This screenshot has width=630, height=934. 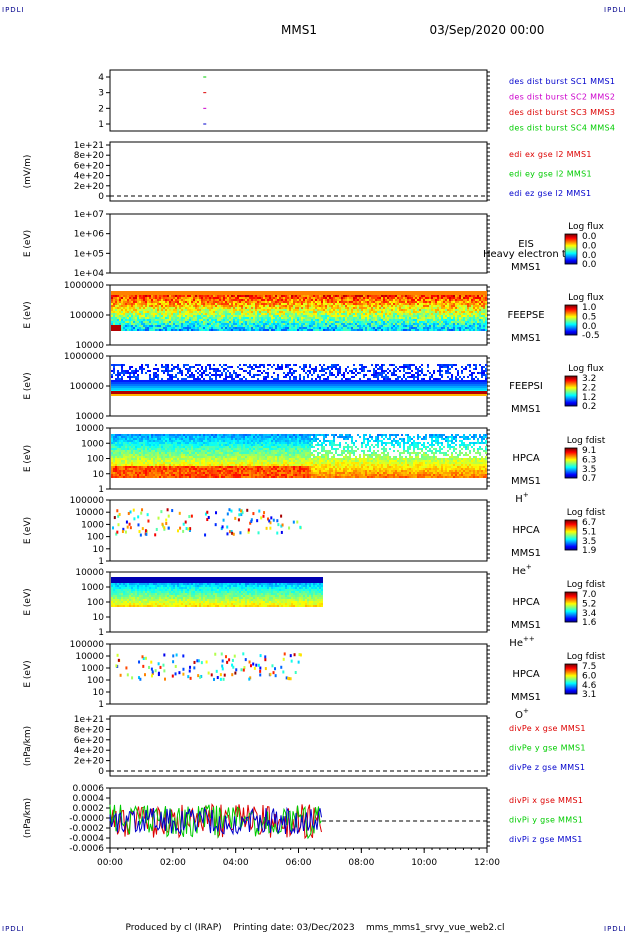 I want to click on colorbar-cell, so click(x=571, y=315).